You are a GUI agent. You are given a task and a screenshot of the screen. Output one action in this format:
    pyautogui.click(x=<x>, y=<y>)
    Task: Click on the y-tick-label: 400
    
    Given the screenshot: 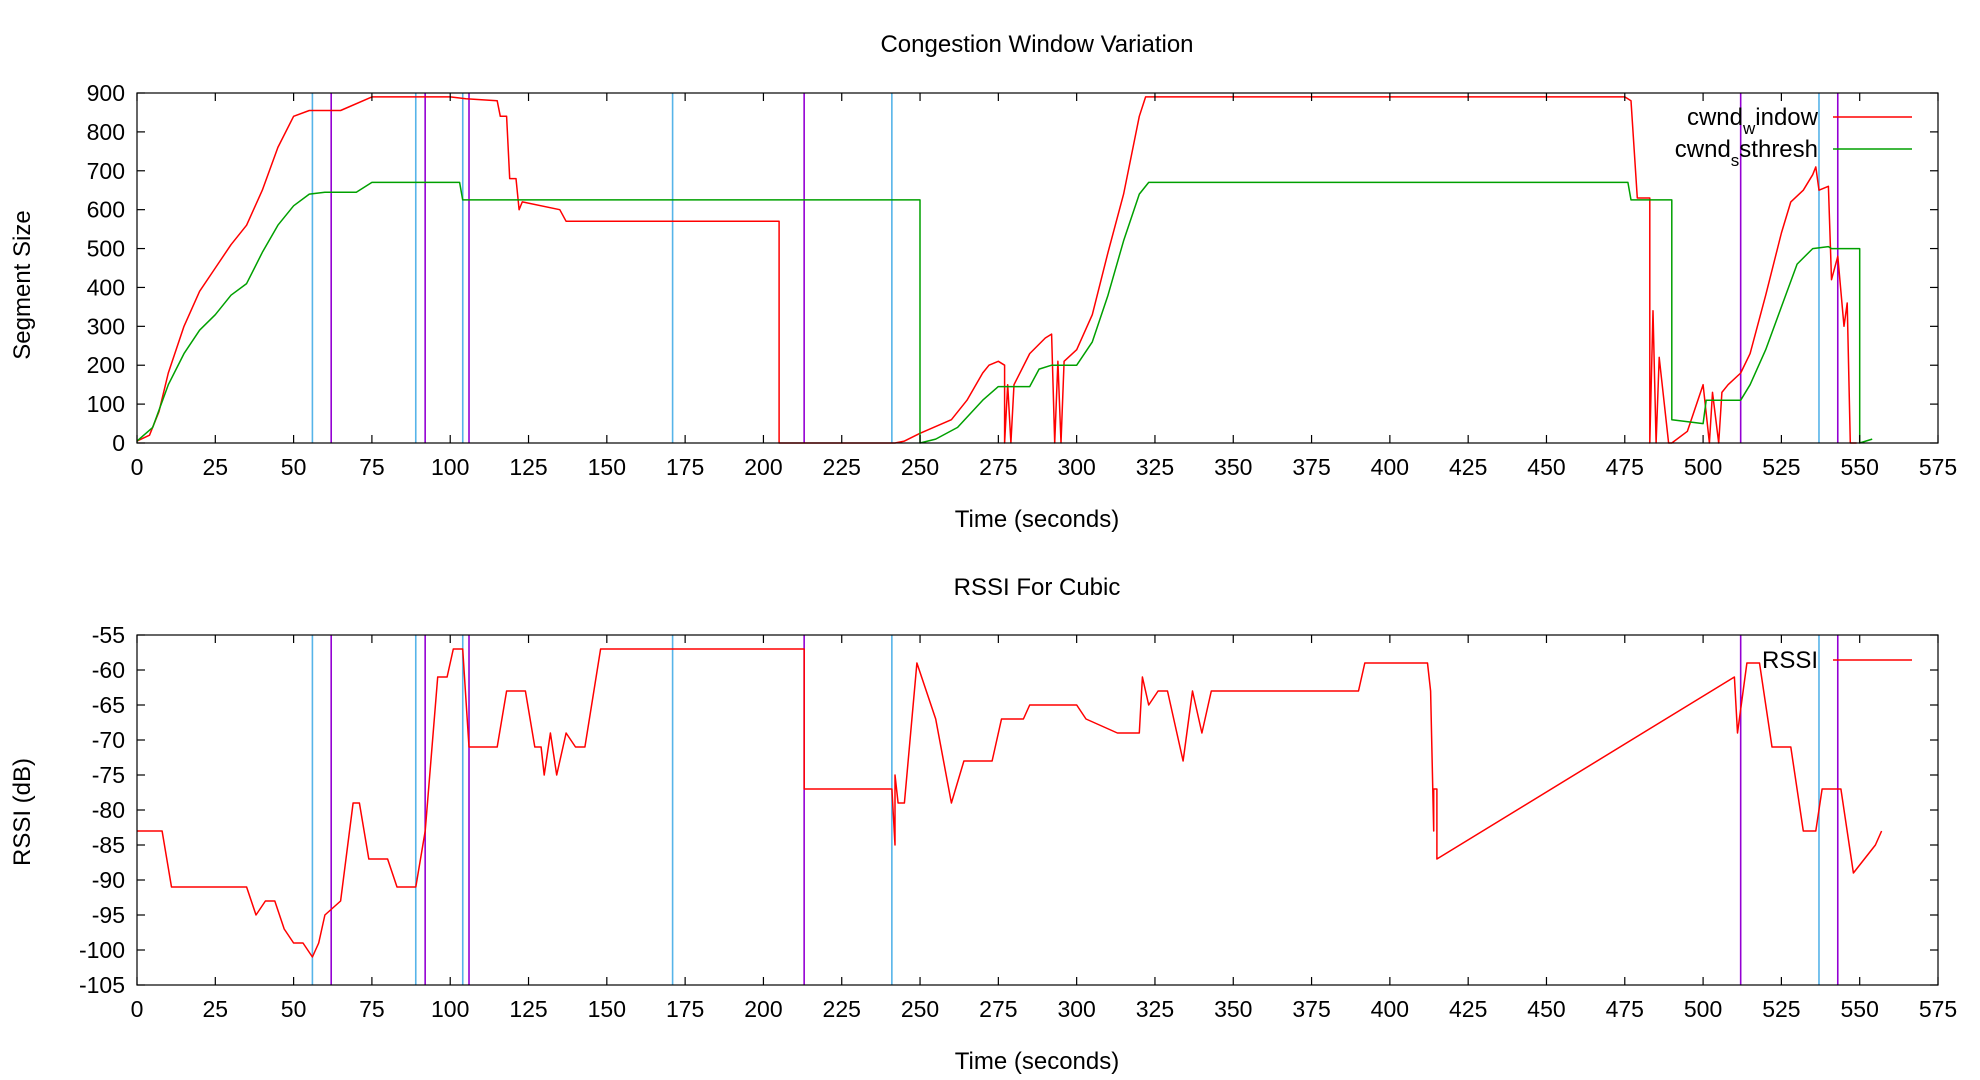 What is the action you would take?
    pyautogui.click(x=106, y=287)
    